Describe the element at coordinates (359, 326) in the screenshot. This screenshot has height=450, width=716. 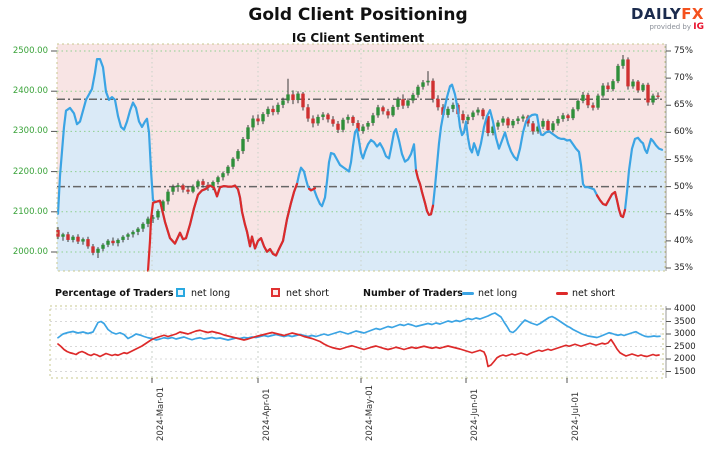
I see `net-long-count-line` at that location.